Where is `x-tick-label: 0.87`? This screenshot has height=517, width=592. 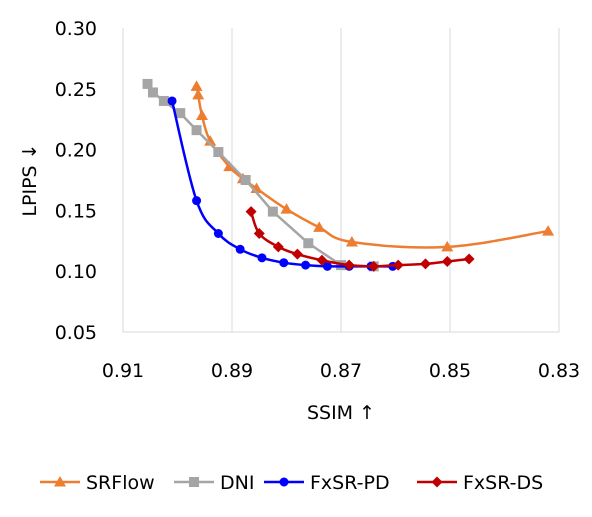 x-tick-label: 0.87 is located at coordinates (341, 371).